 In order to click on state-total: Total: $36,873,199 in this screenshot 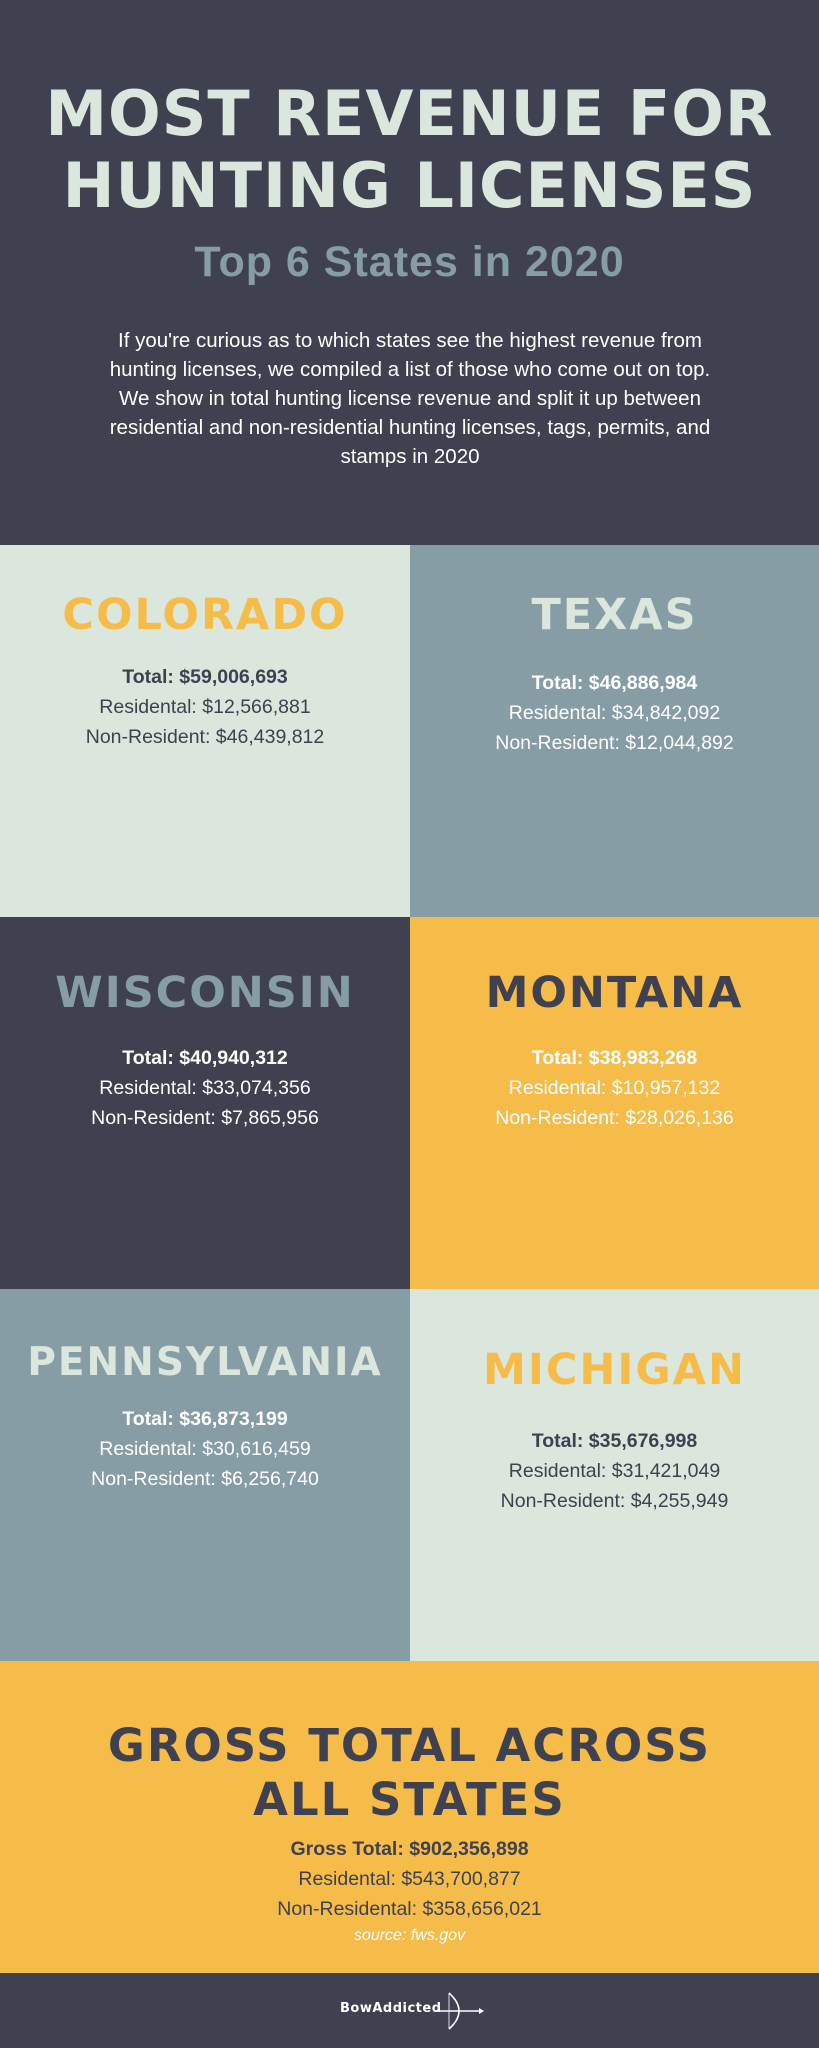, I will do `click(205, 1419)`.